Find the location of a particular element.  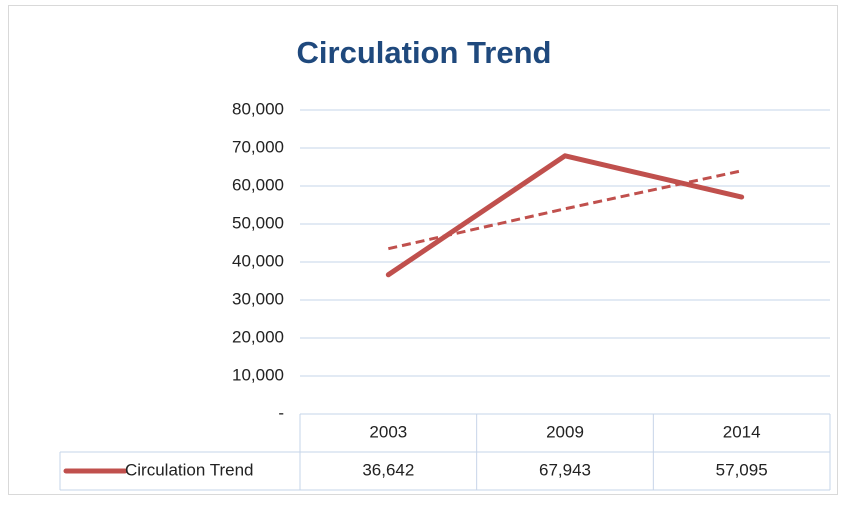

y-tick-label: 30,000 is located at coordinates (258, 298).